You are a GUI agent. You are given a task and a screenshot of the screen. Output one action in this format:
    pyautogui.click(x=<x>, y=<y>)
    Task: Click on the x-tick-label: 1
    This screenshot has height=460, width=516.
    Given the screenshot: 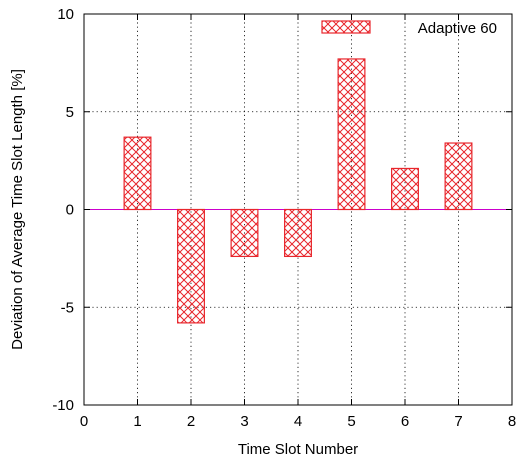 What is the action you would take?
    pyautogui.click(x=137, y=421)
    